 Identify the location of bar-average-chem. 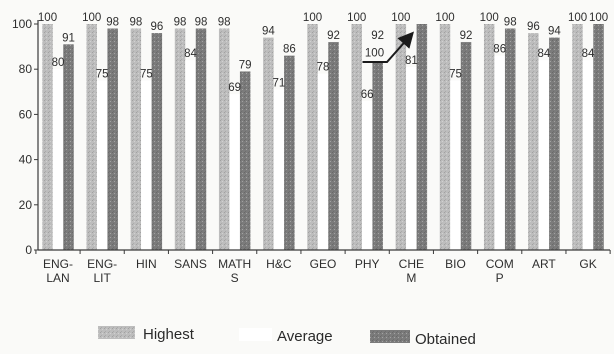
(411, 158).